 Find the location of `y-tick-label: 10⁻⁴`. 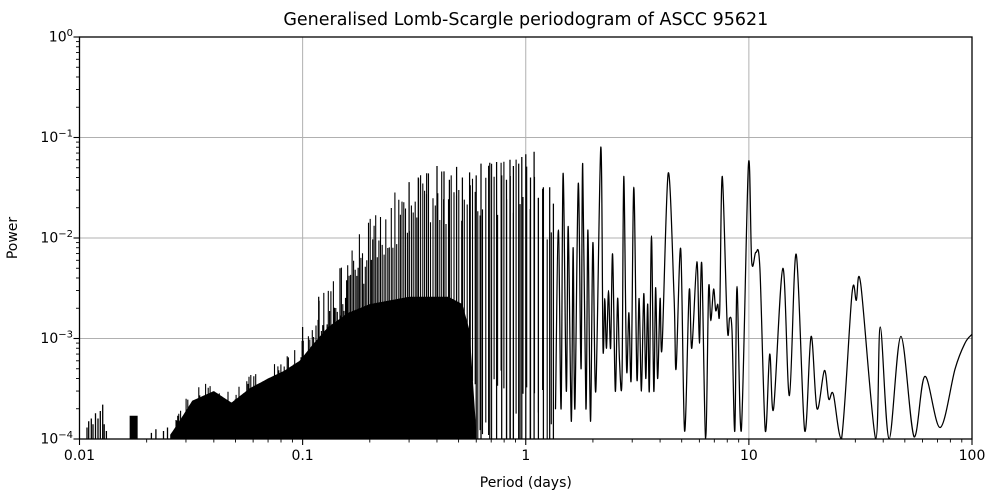

y-tick-label: 10⁻⁴ is located at coordinates (56, 439).